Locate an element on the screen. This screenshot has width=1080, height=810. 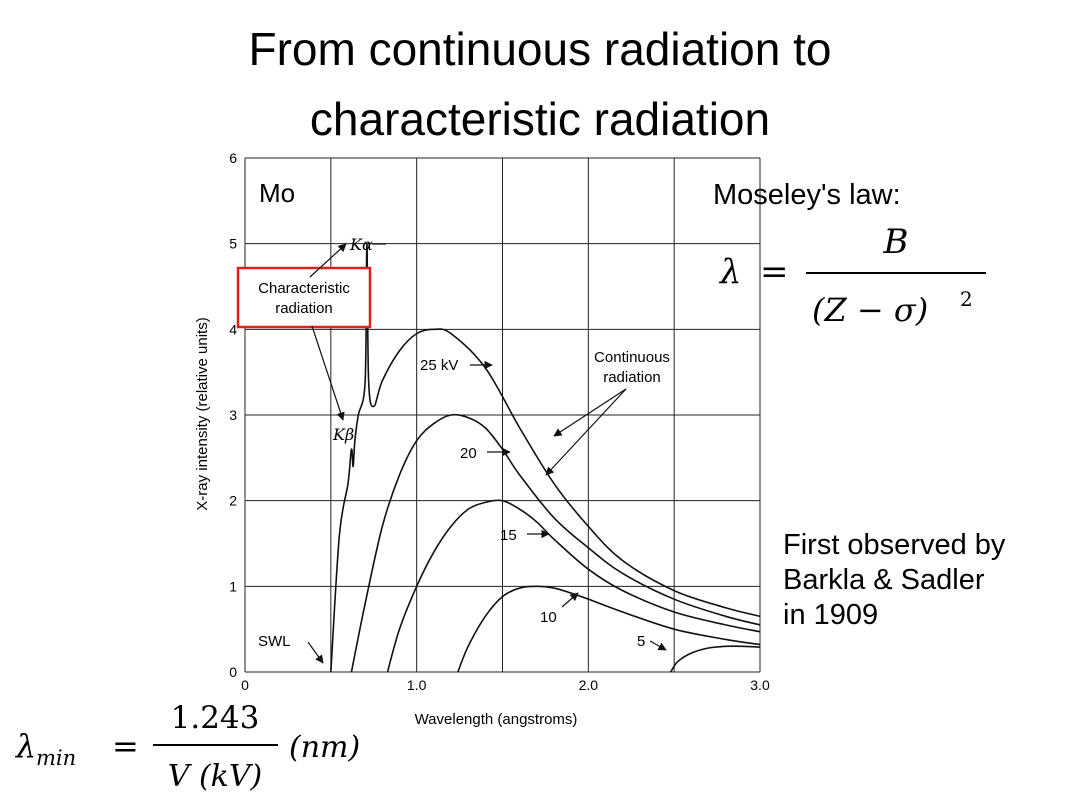
moseley-numerator: B is located at coordinates (896, 242).